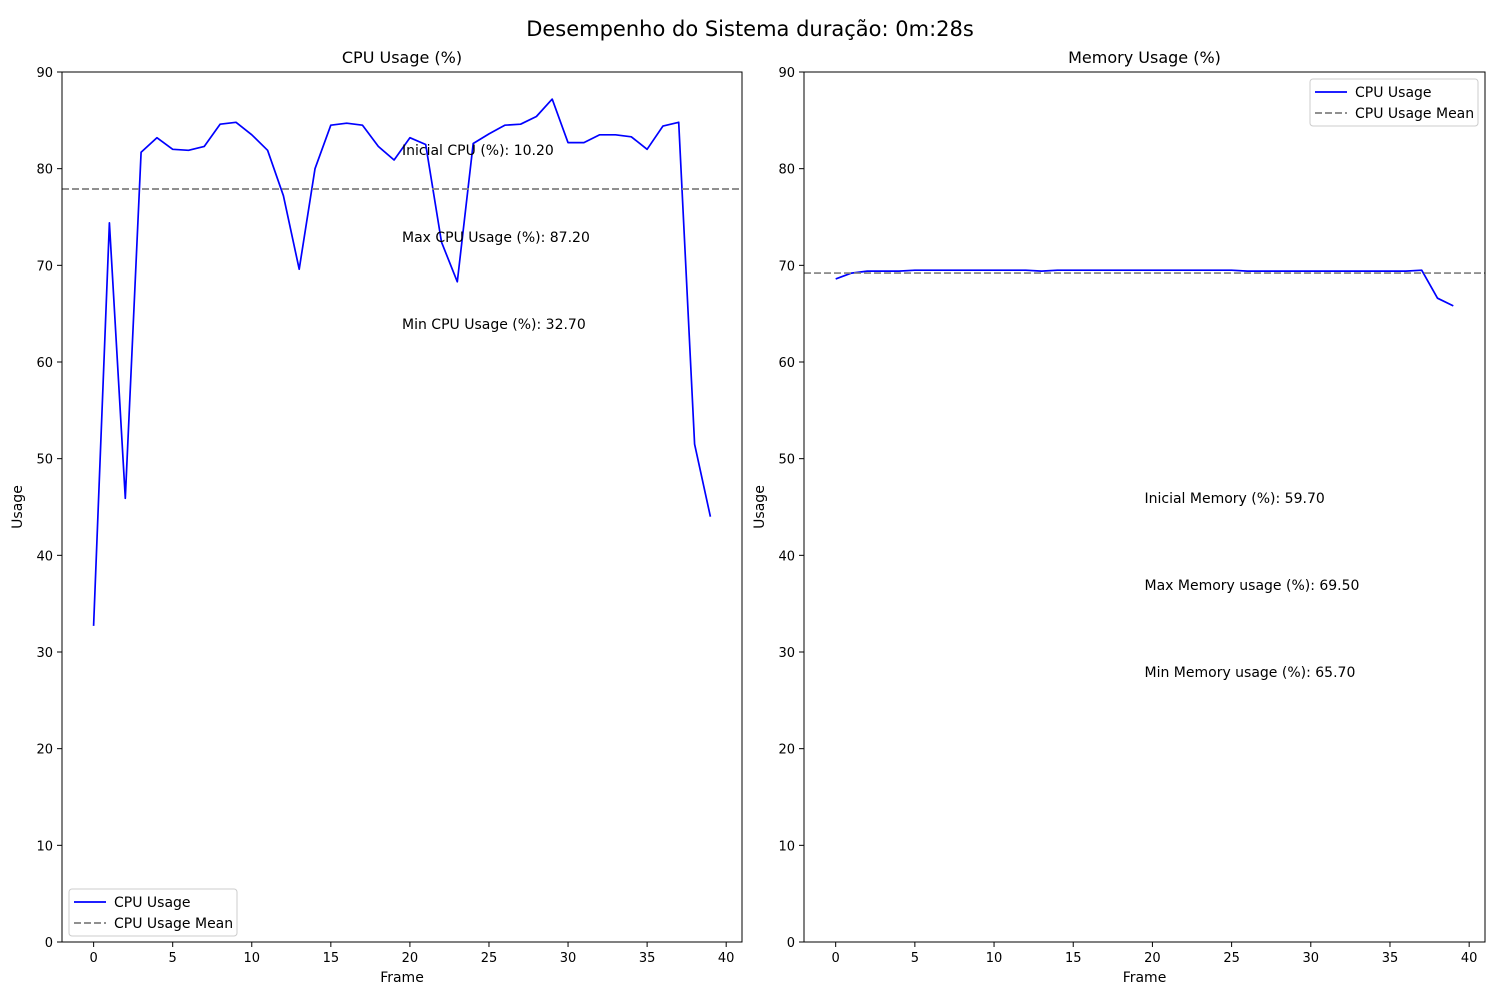 The height and width of the screenshot is (1000, 1500). What do you see at coordinates (1235, 499) in the screenshot?
I see `annotation-text: Inicial Memory (%): 59.70` at bounding box center [1235, 499].